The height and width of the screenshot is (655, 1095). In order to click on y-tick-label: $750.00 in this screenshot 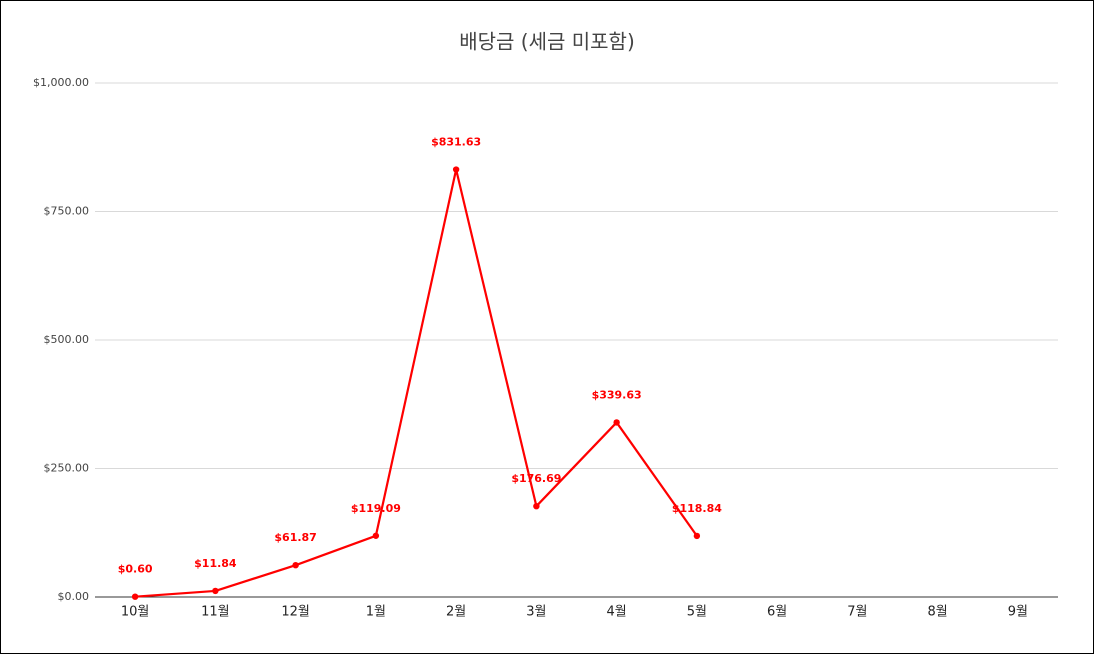, I will do `click(67, 211)`.